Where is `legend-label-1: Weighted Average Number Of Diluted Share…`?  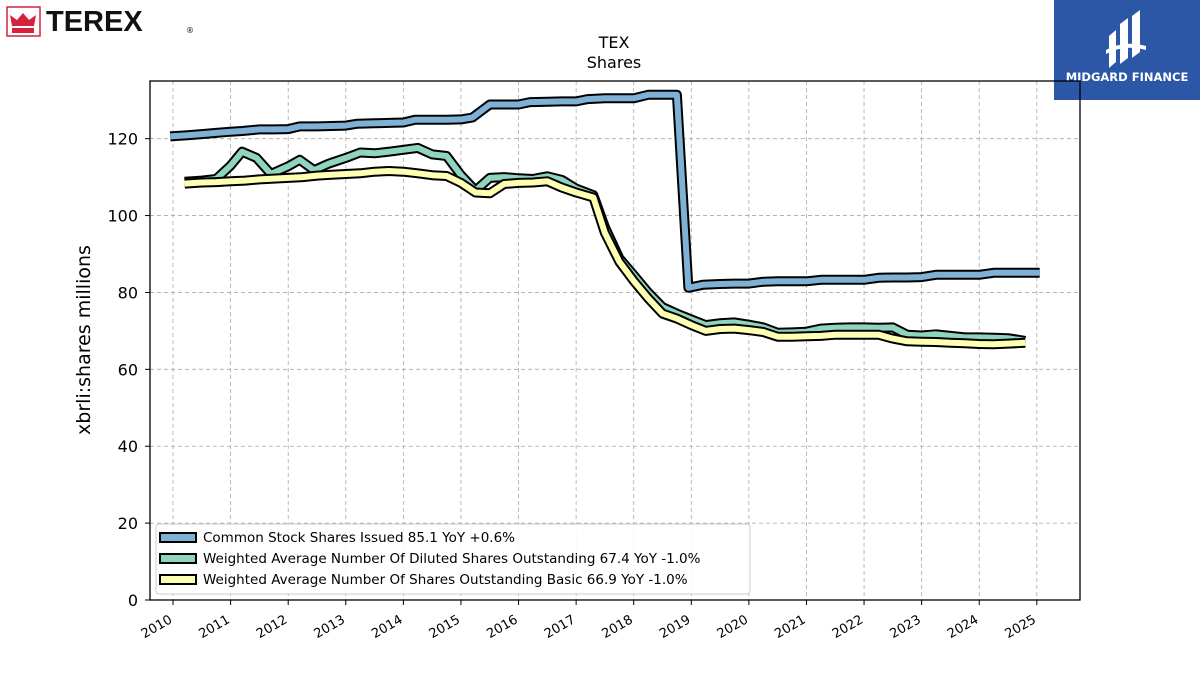
legend-label-1: Weighted Average Number Of Diluted Share… is located at coordinates (452, 559).